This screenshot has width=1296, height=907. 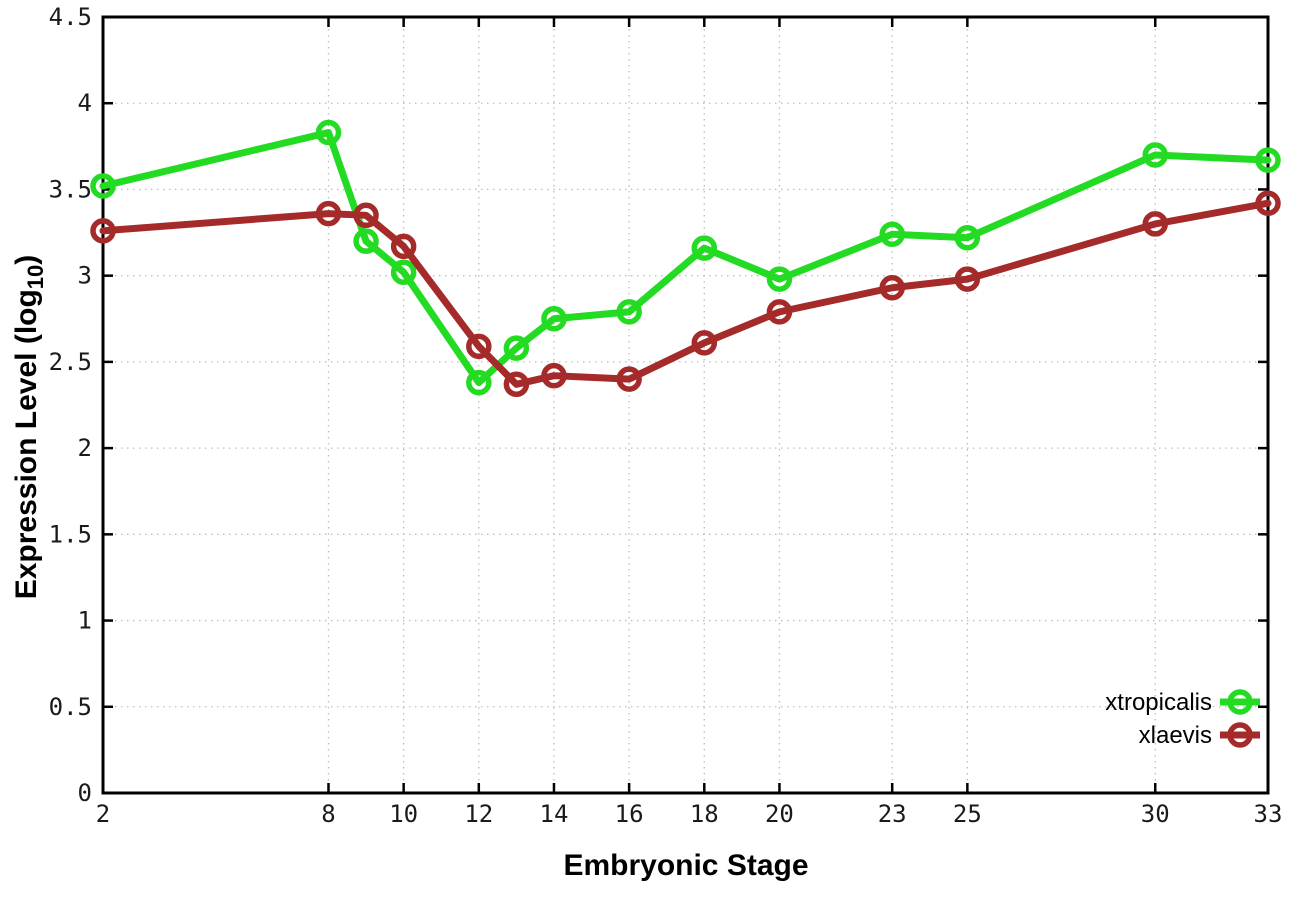 I want to click on y-axis-label: Expression Level (log10), so click(x=29, y=427).